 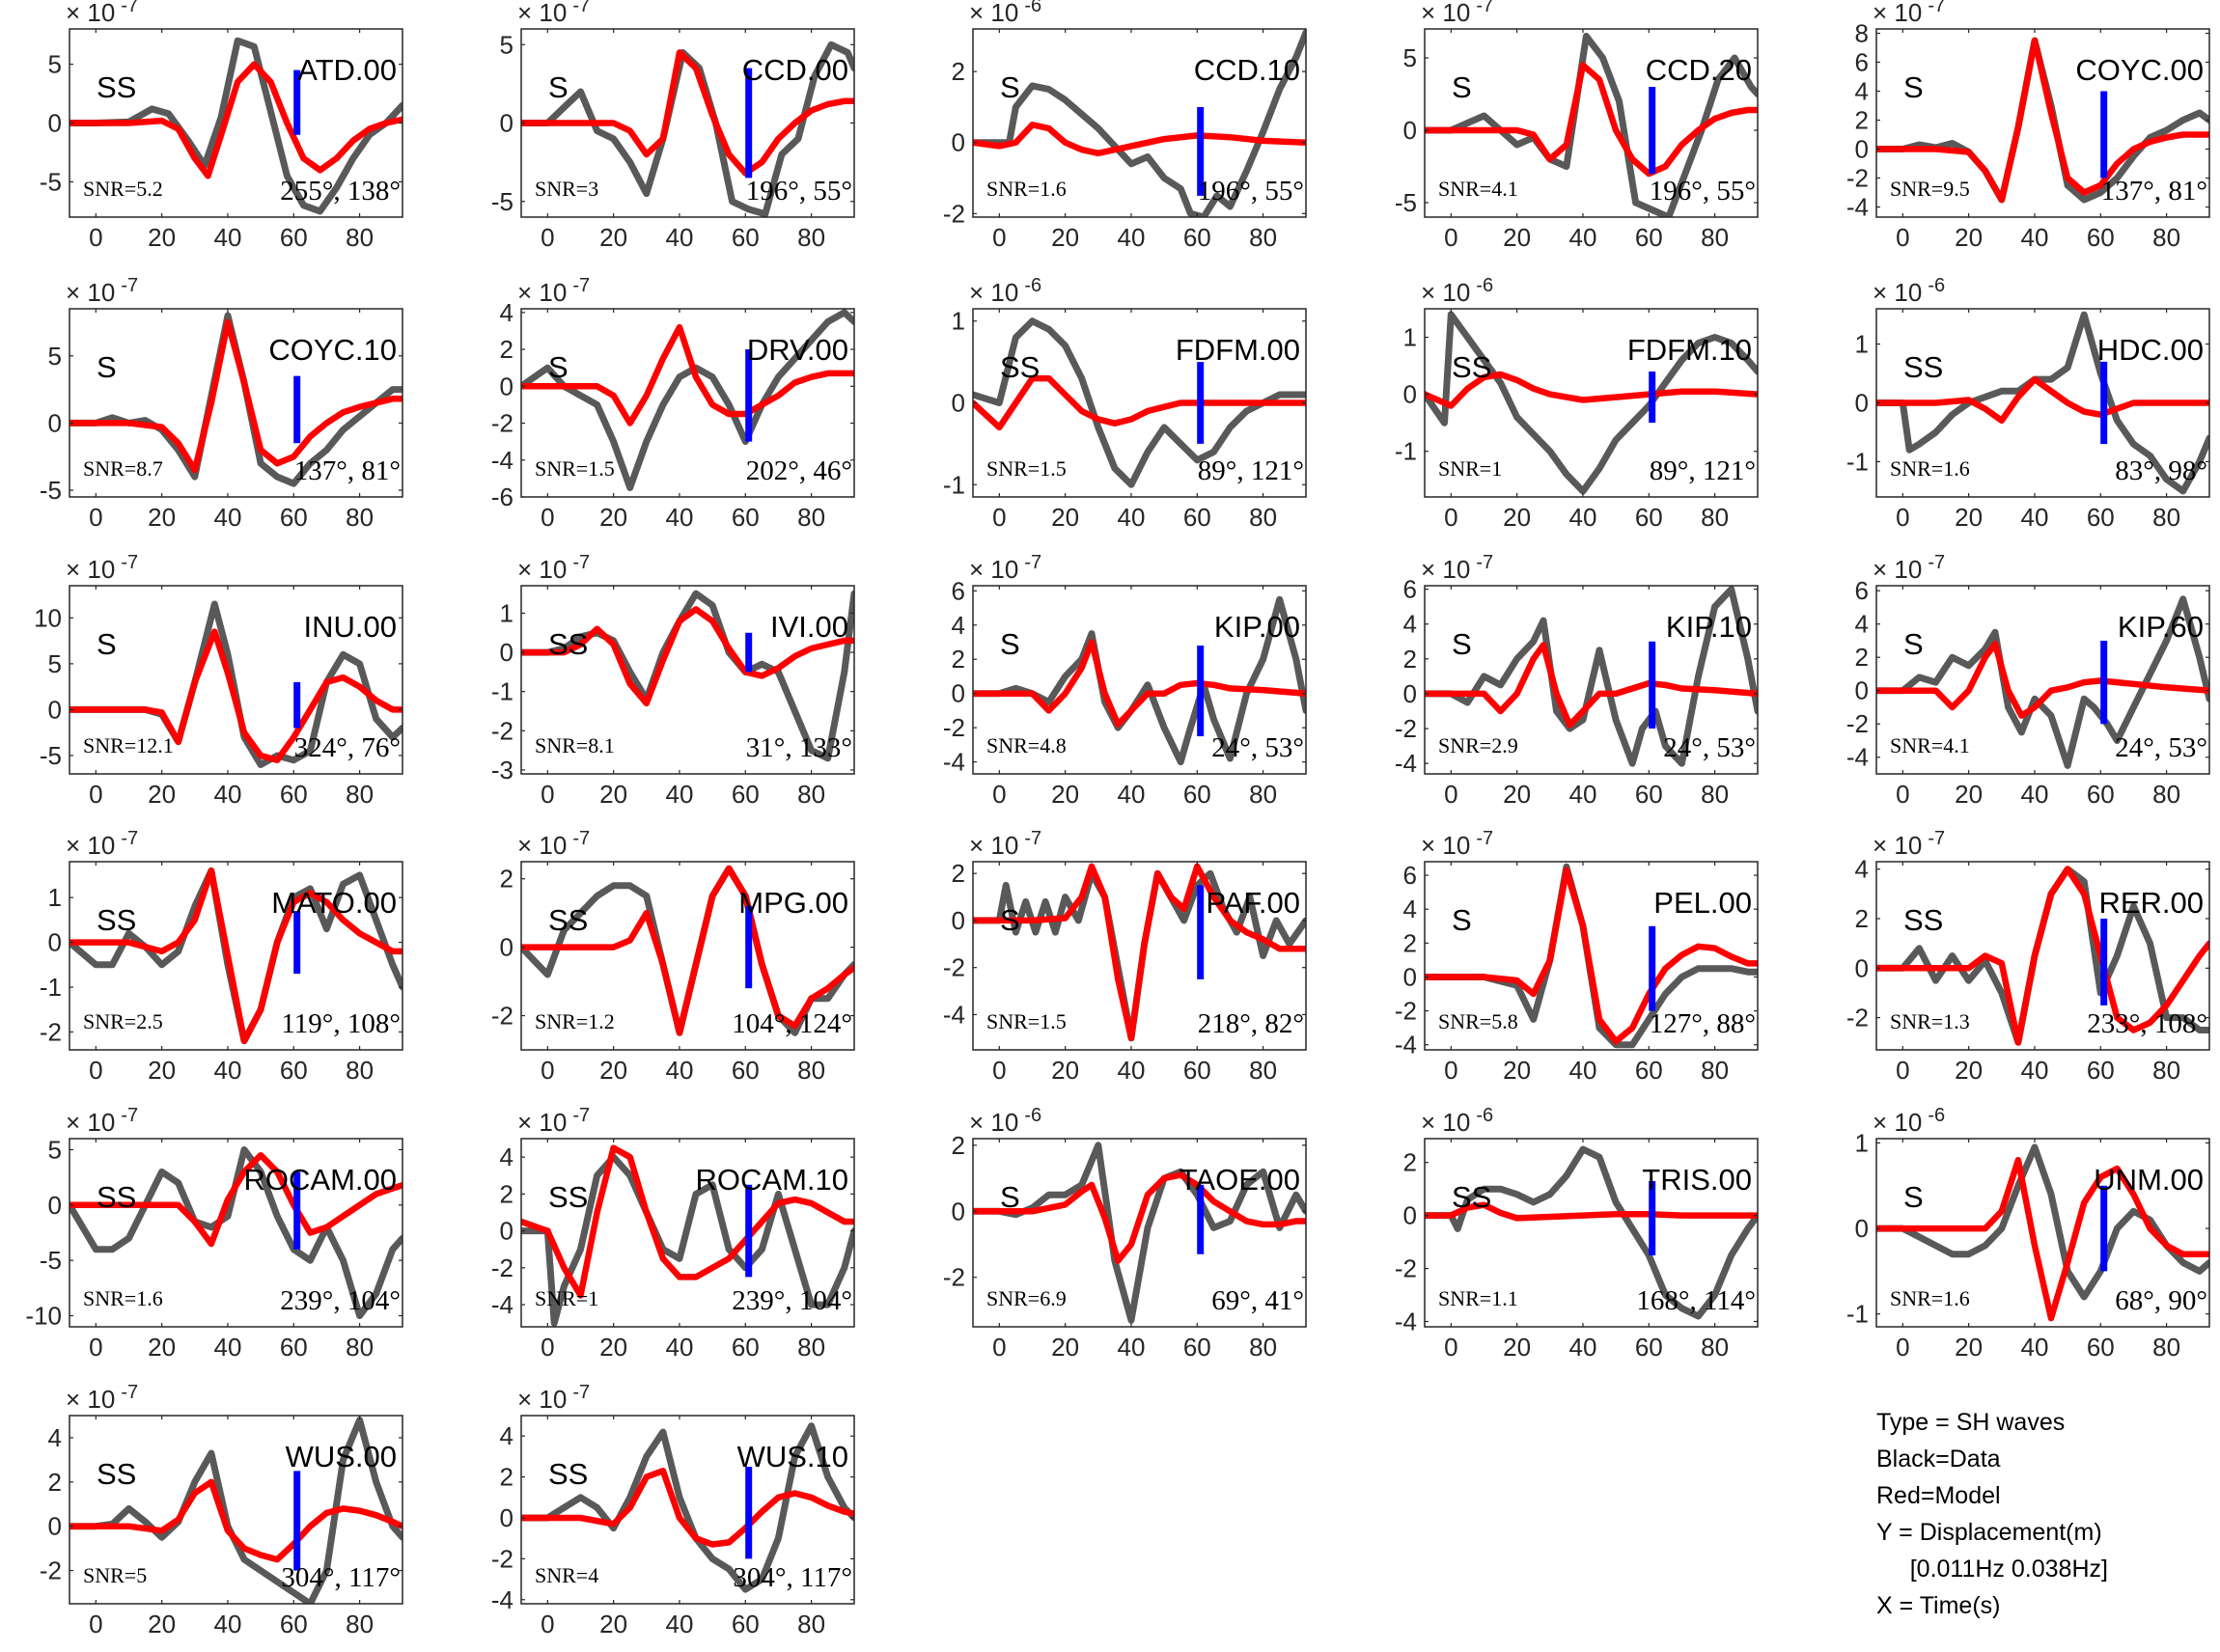 What do you see at coordinates (1992, 1569) in the screenshot?
I see `legend-frequency-band: [0.011Hz 0.038Hz]` at bounding box center [1992, 1569].